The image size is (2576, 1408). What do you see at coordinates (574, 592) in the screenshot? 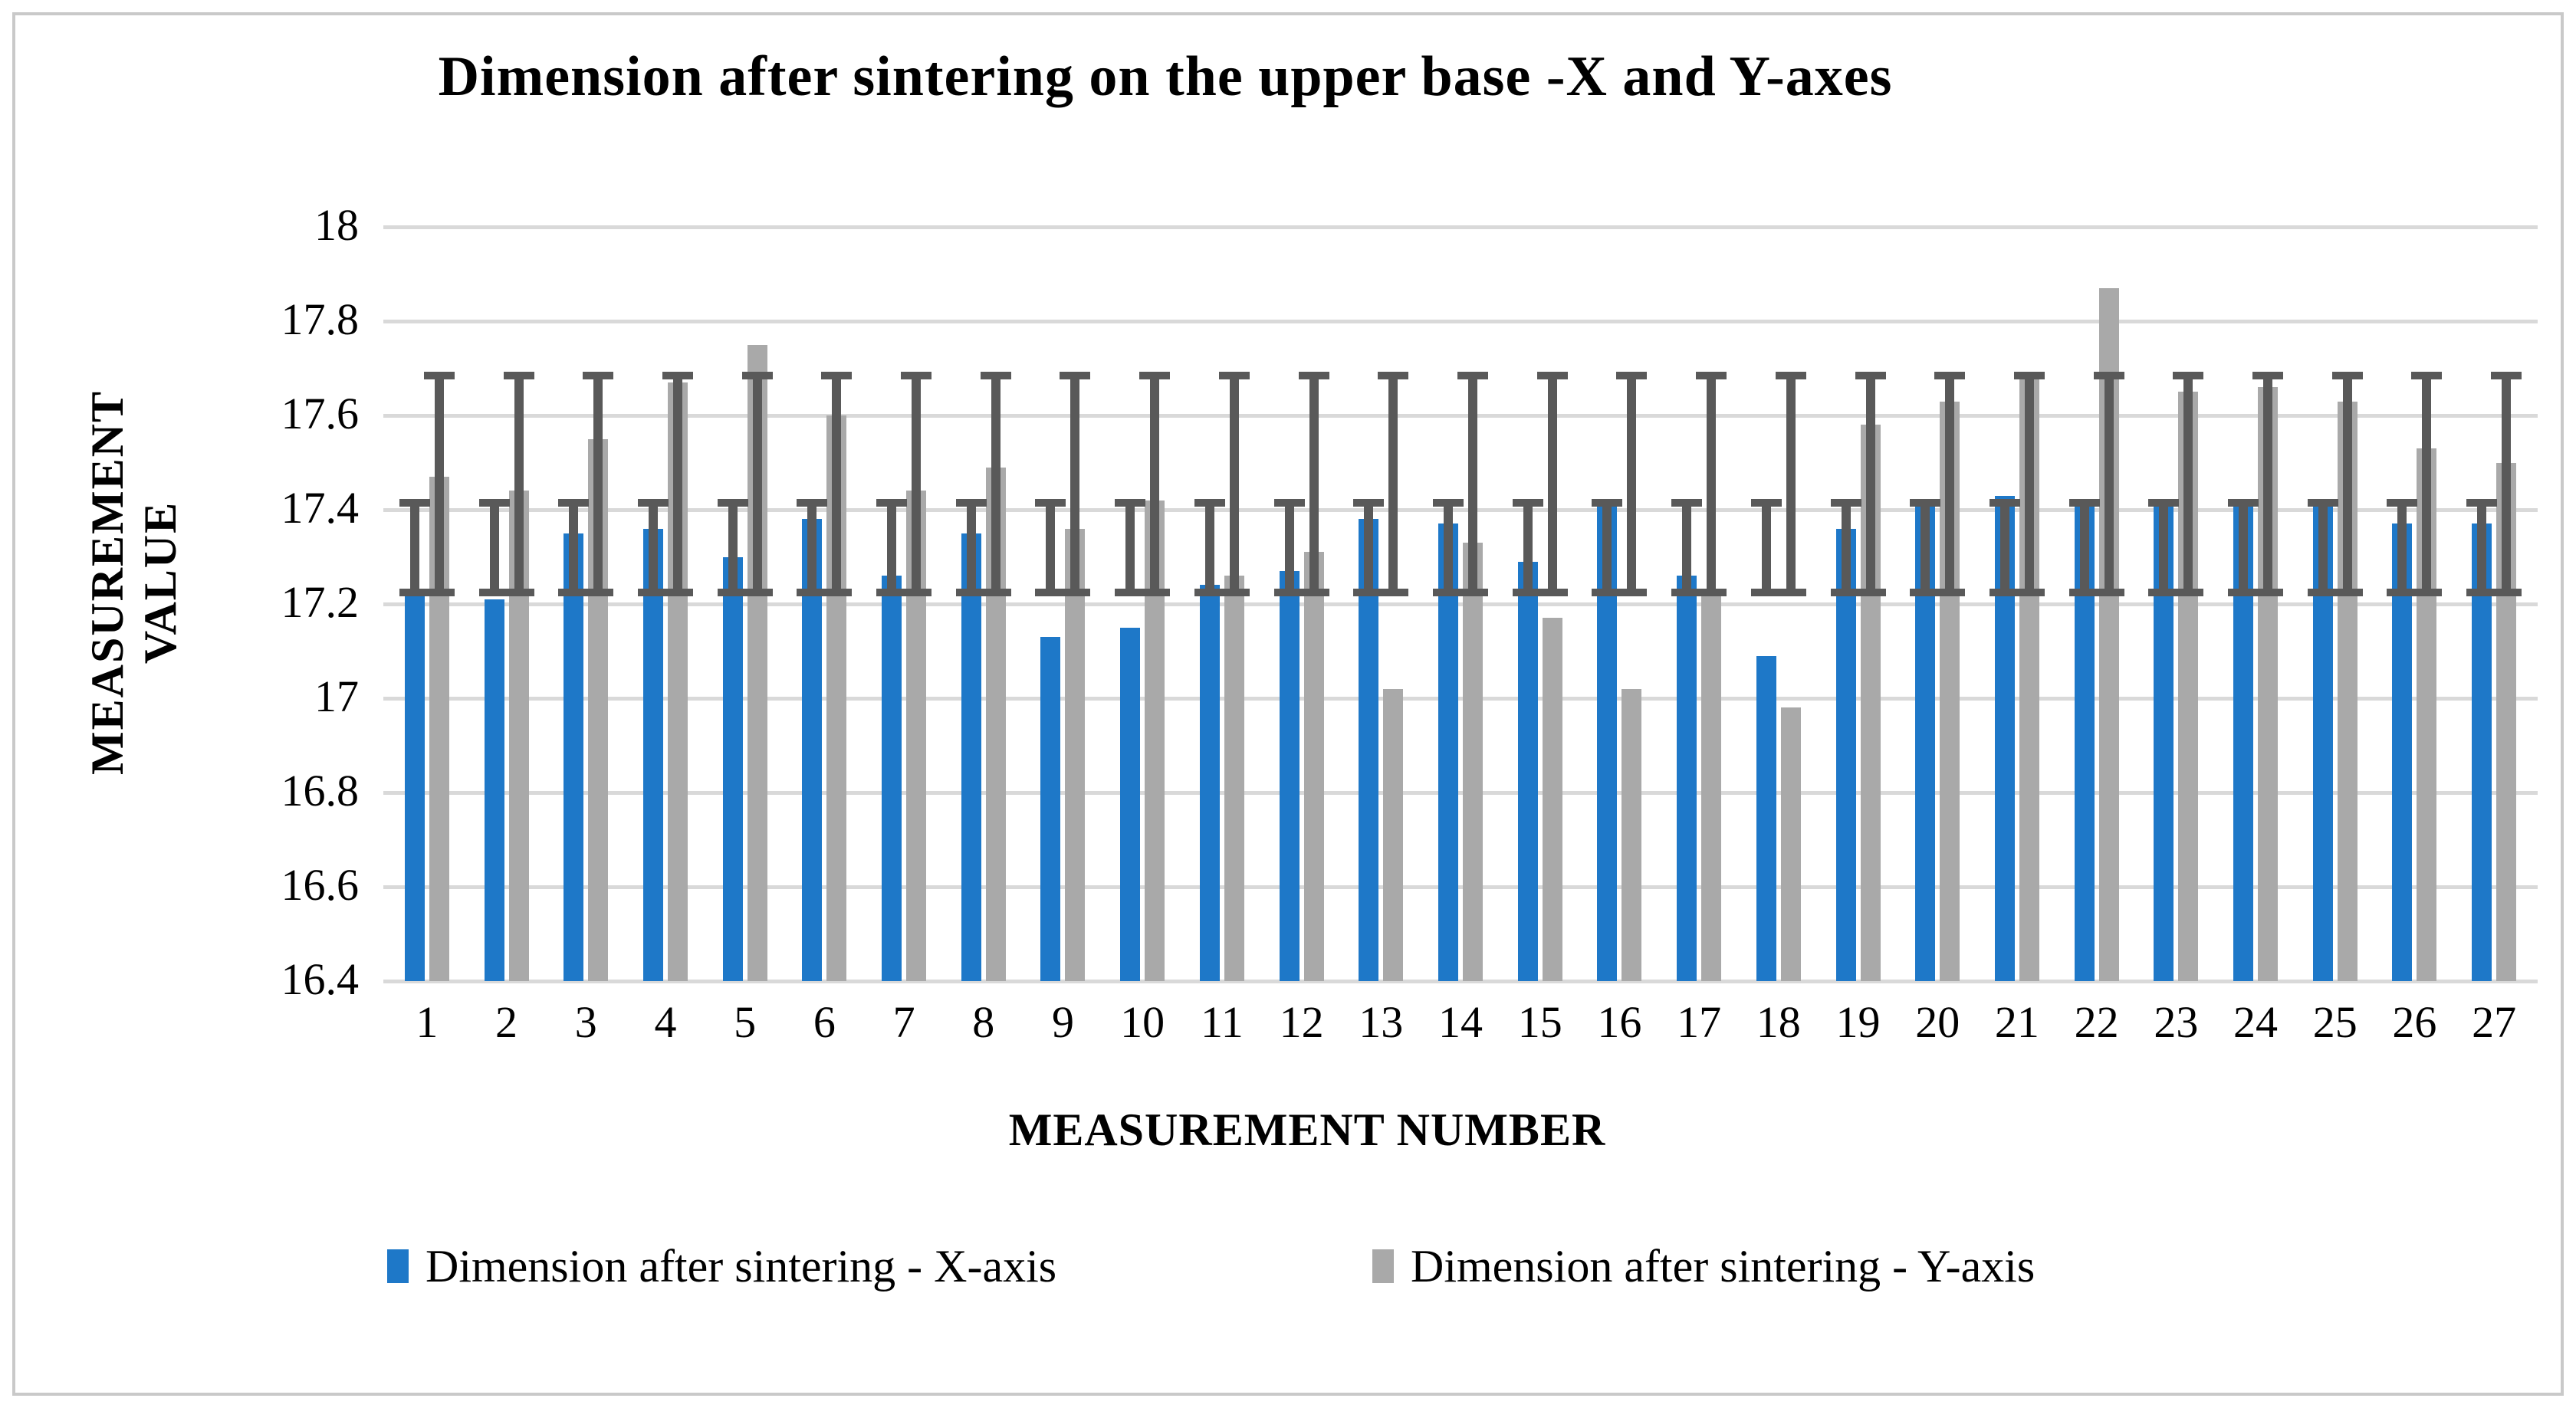
I see `error-bar-cap-bottom-m3` at bounding box center [574, 592].